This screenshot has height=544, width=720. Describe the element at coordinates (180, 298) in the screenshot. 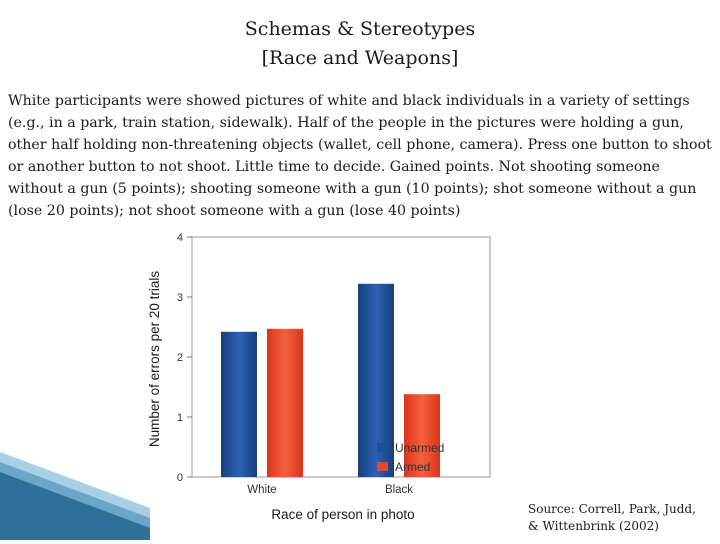

I see `y-tick-label: 3` at that location.